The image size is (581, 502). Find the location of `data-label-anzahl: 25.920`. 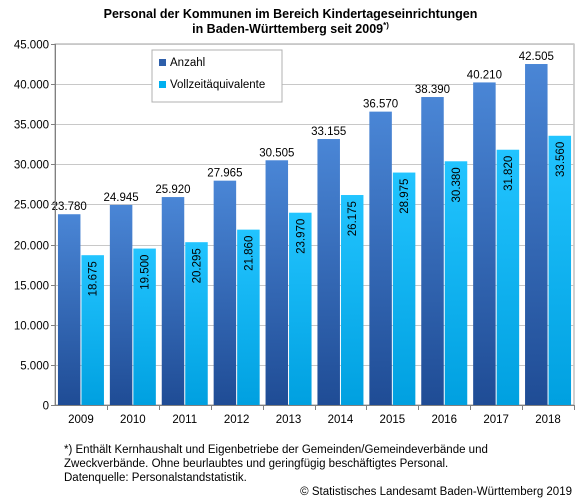

data-label-anzahl: 25.920 is located at coordinates (172, 190).